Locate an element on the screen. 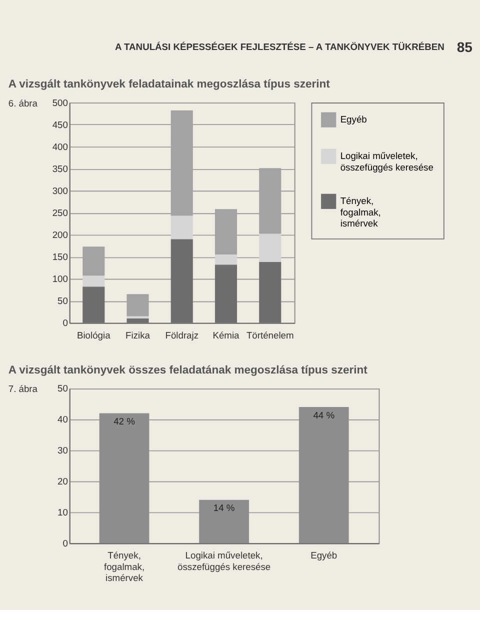 Image resolution: width=480 pixels, height=640 pixels. y-tick-label: 150 is located at coordinates (60, 257).